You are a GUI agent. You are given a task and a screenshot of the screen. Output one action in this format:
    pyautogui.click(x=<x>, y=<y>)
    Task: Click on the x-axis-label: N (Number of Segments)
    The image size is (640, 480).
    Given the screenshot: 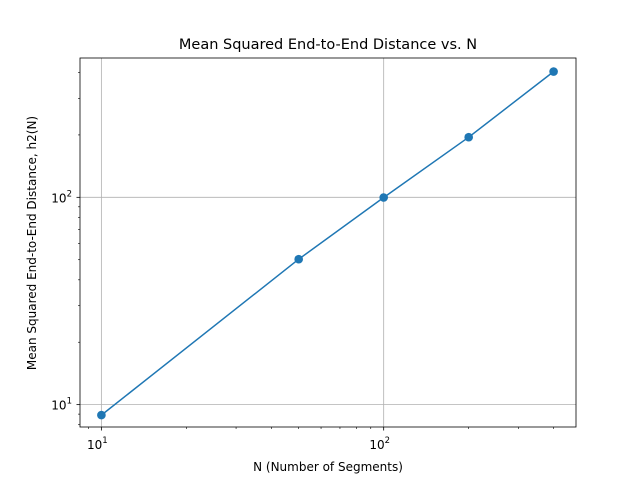 What is the action you would take?
    pyautogui.click(x=328, y=467)
    